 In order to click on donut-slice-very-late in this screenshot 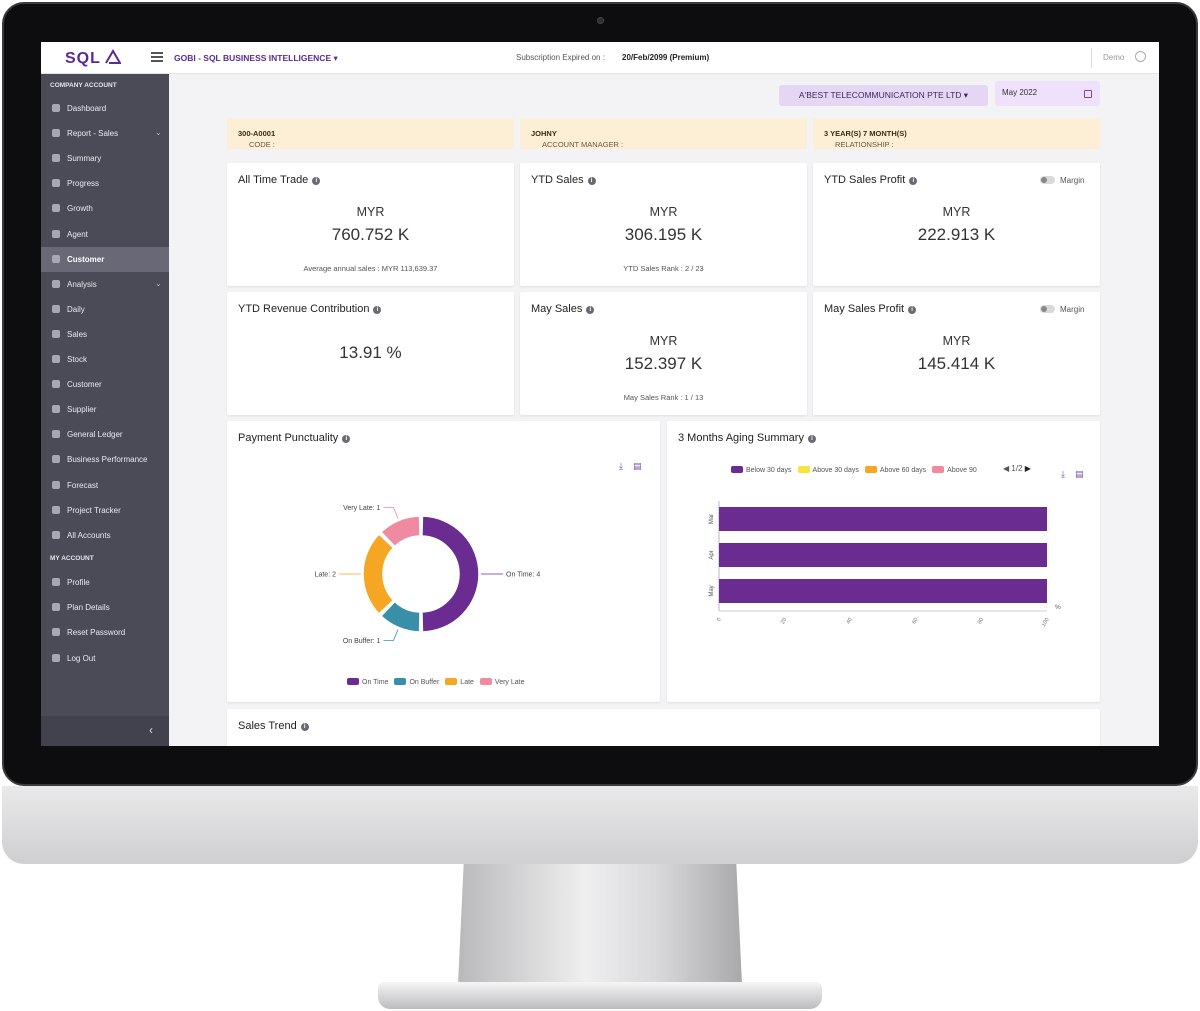, I will do `click(400, 531)`.